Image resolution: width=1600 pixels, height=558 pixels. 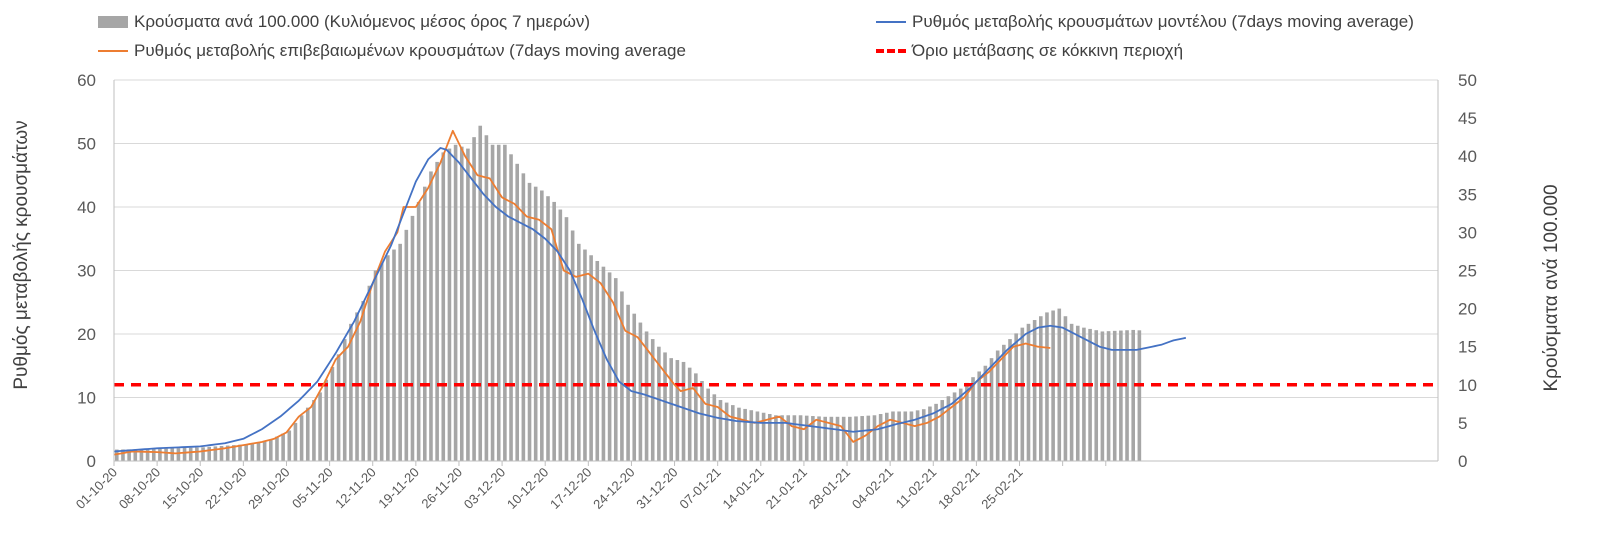 What do you see at coordinates (1001, 488) in the screenshot?
I see `x-tick-label: 25-02-21` at bounding box center [1001, 488].